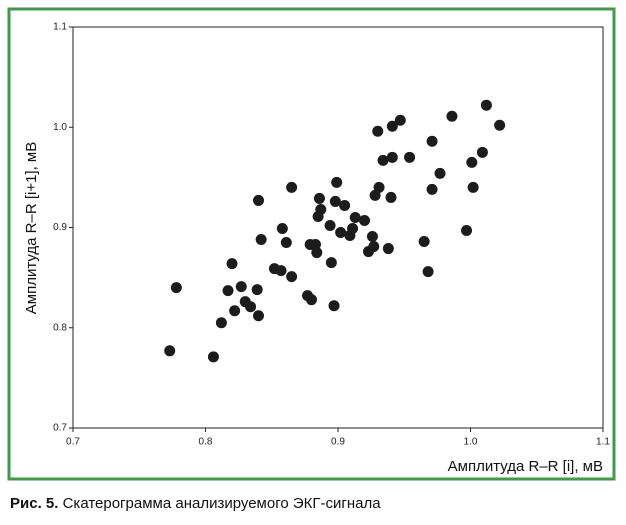 This screenshot has width=626, height=525. I want to click on y-tick-label: 0.7, so click(60, 428).